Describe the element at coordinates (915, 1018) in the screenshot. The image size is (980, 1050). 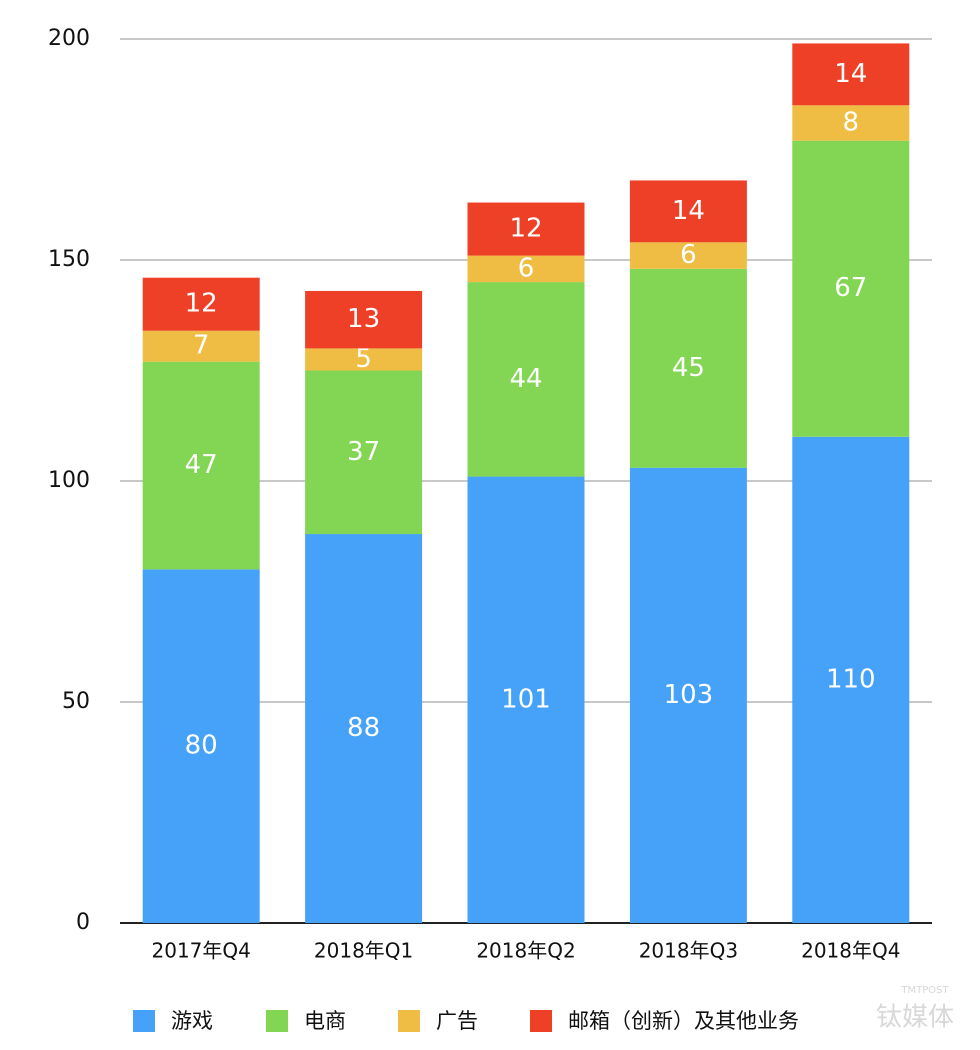
I see `watermark: 钛媒体` at that location.